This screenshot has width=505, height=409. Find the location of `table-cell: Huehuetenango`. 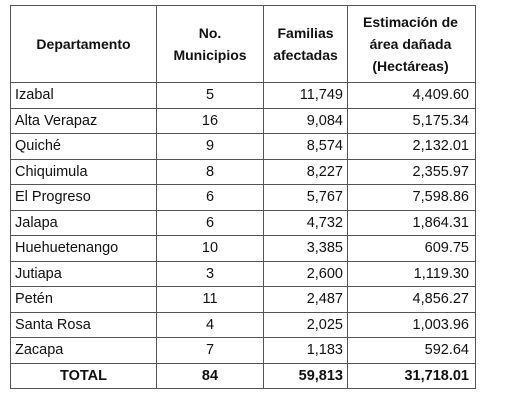

table-cell: Huehuetenango is located at coordinates (83, 248).